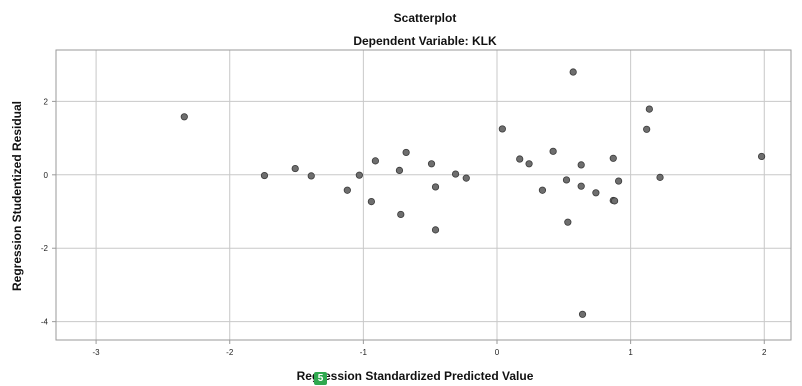 The image size is (802, 386). What do you see at coordinates (415, 376) in the screenshot?
I see `x-axis-label: Regression Standardized Predicted Value` at bounding box center [415, 376].